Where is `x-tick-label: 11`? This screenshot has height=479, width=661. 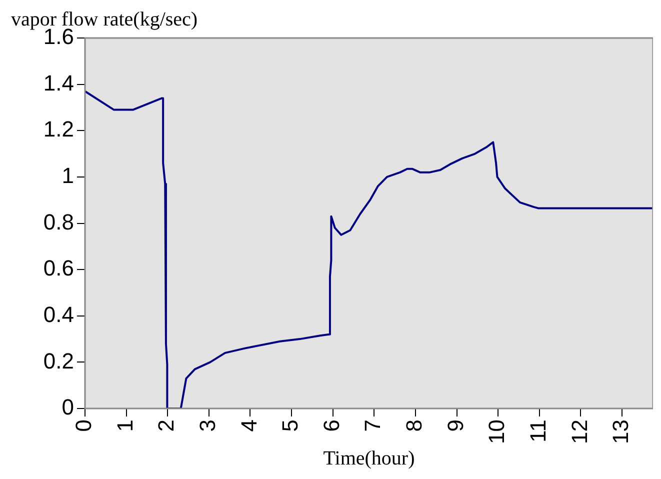
x-tick-label: 11 is located at coordinates (537, 431).